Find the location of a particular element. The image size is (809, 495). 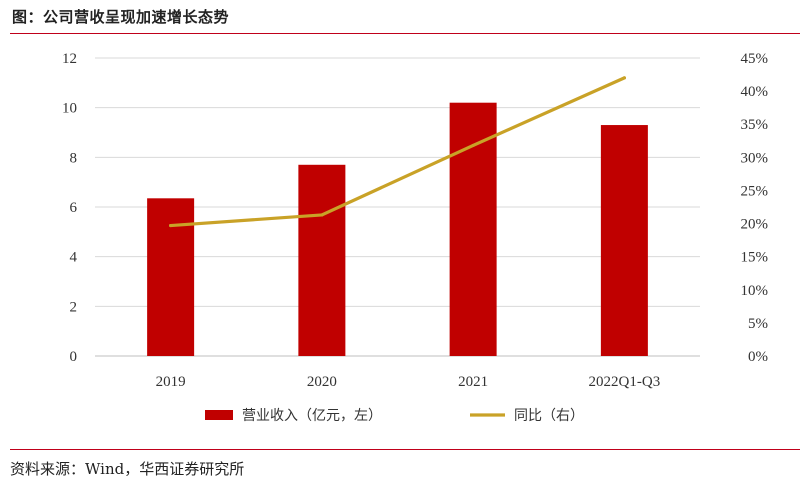

right-tick-label: 25% is located at coordinates (755, 191).